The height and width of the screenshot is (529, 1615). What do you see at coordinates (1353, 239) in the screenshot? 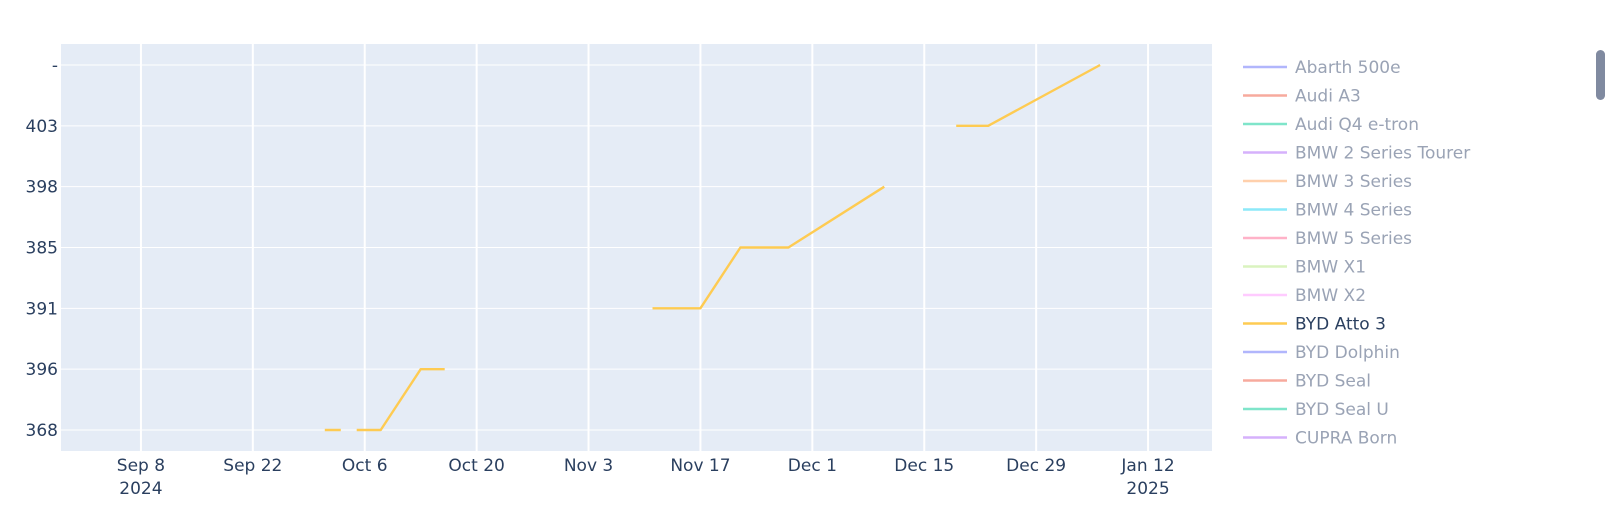
I see `legend-label: BMW 5 Series` at bounding box center [1353, 239].